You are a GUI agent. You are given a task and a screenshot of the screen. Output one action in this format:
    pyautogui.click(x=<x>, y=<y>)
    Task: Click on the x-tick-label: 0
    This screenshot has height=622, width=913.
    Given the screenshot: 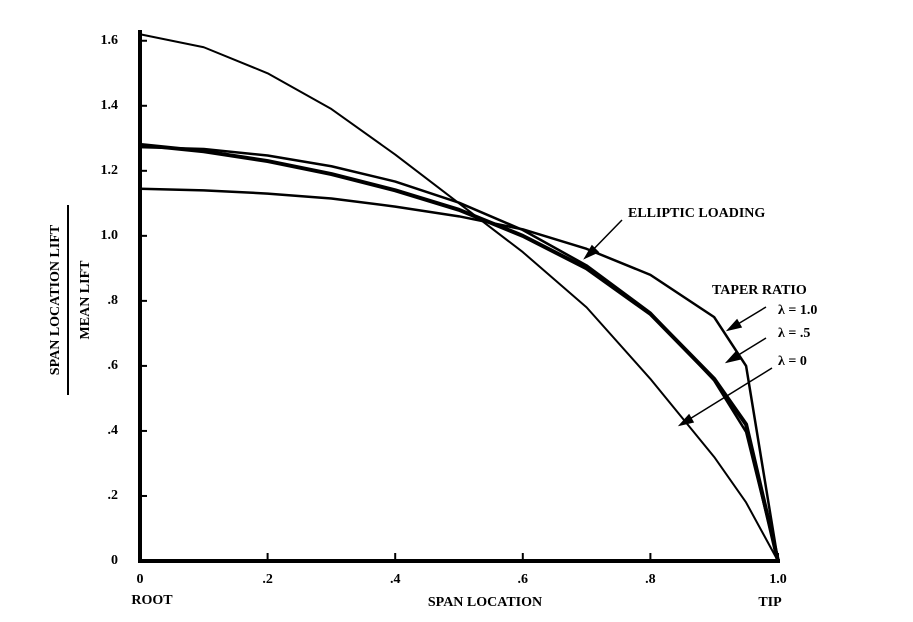 What is the action you would take?
    pyautogui.click(x=140, y=579)
    